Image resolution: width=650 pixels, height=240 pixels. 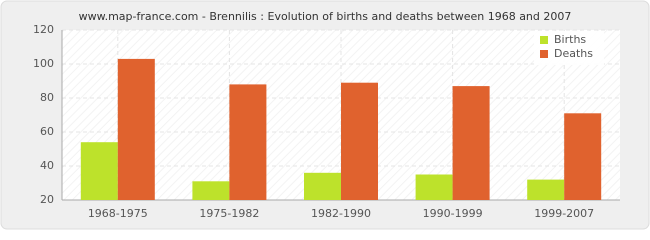 What do you see at coordinates (453, 213) in the screenshot?
I see `x-tick-label: 1990-1999` at bounding box center [453, 213].